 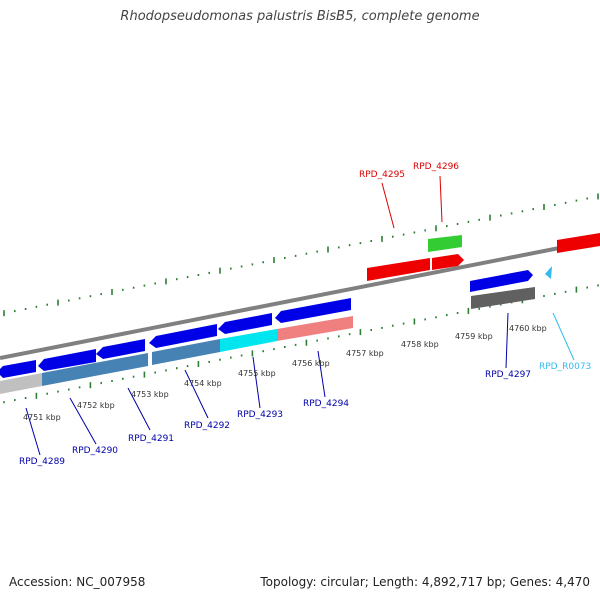 What do you see at coordinates (483, 257) in the screenshot?
I see `reverse-gene-row` at bounding box center [483, 257].